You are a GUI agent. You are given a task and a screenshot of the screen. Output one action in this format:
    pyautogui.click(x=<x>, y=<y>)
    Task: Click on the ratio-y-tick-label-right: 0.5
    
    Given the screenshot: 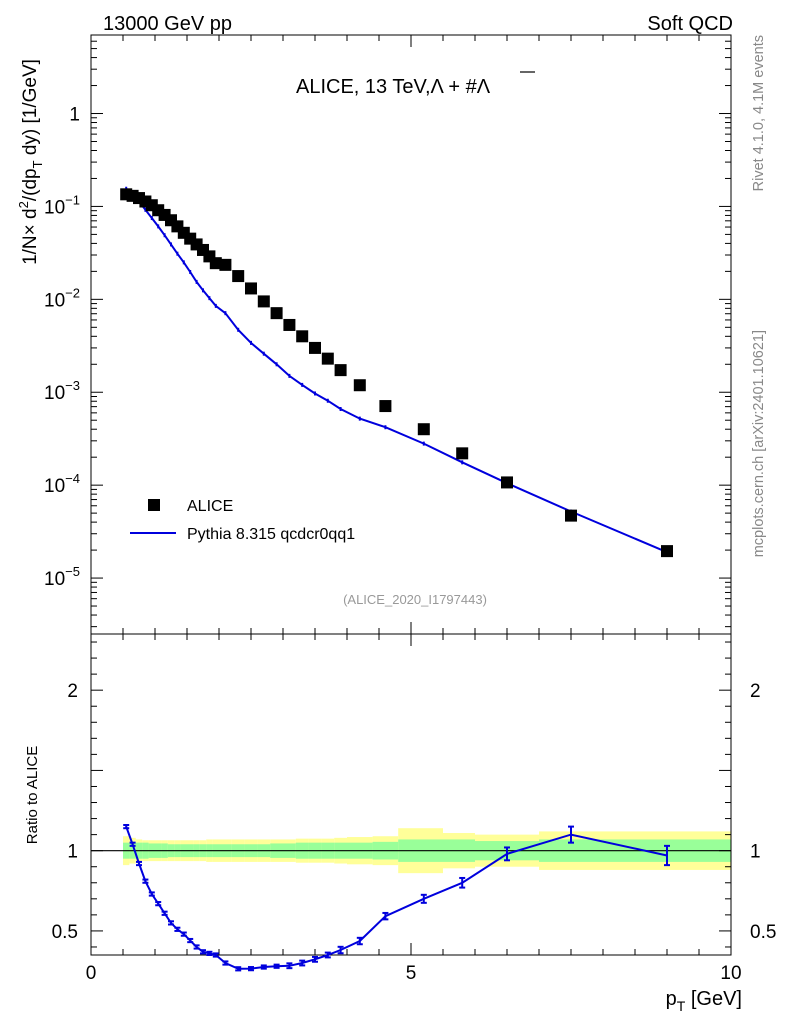 What is the action you would take?
    pyautogui.click(x=763, y=932)
    